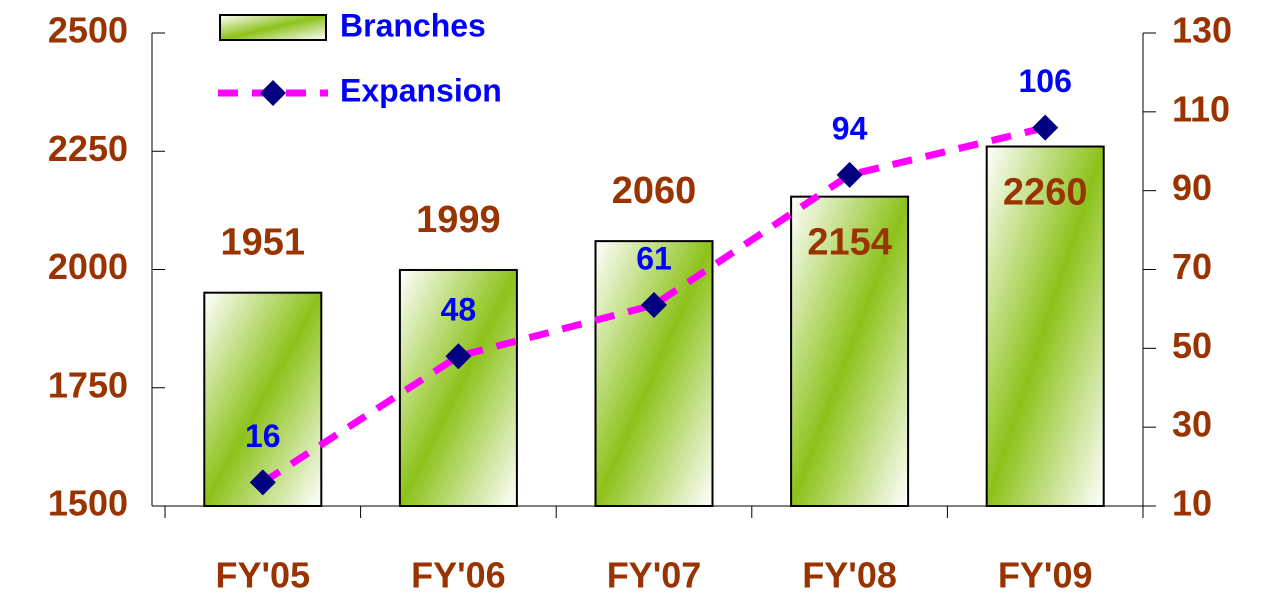  Describe the element at coordinates (413, 25) in the screenshot. I see `legend-label: Branches` at that location.